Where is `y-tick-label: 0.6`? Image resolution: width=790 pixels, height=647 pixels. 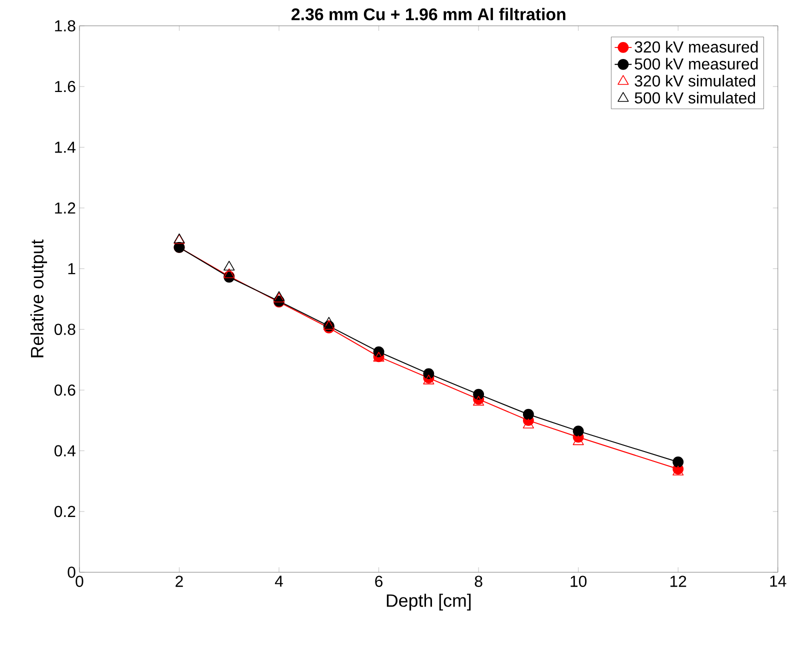
y-tick-label: 0.6 is located at coordinates (65, 390).